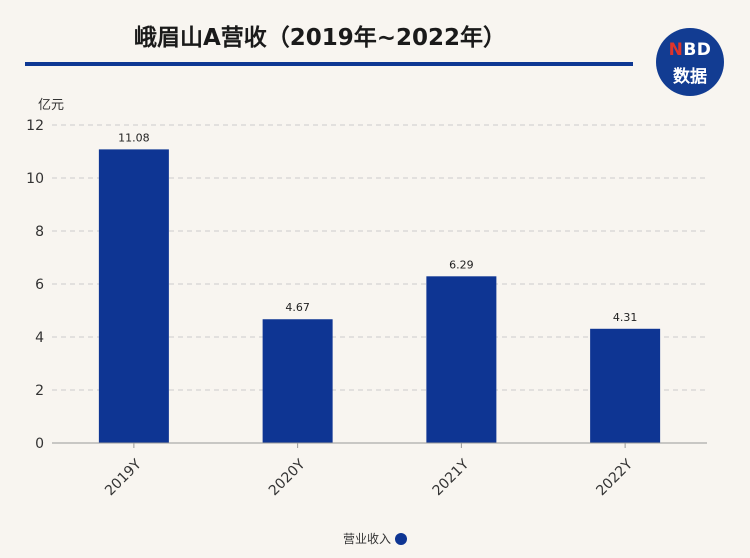 The width and height of the screenshot is (750, 558). Describe the element at coordinates (401, 539) in the screenshot. I see `legend-marker` at that location.